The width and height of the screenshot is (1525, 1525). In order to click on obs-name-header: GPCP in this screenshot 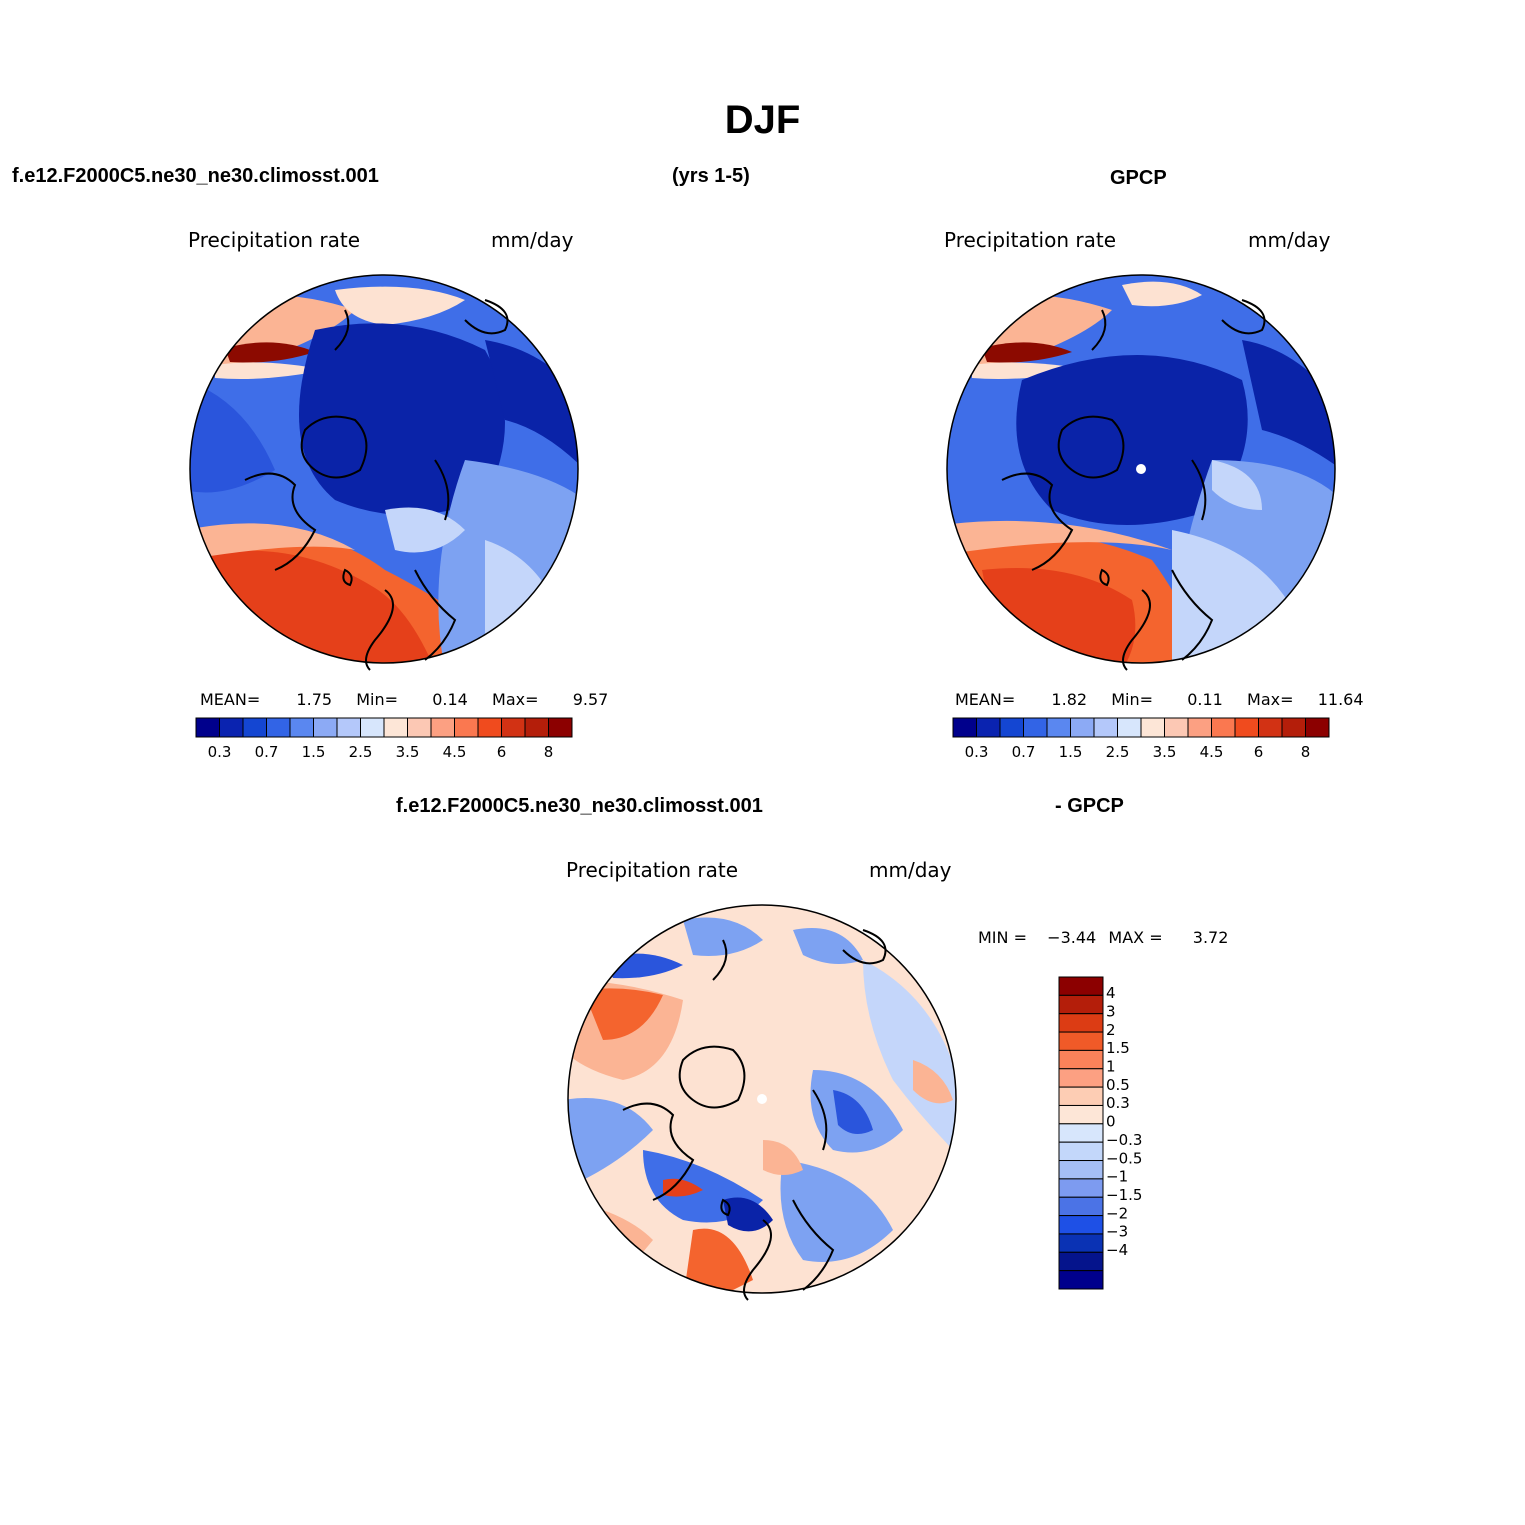, I will do `click(1138, 178)`.